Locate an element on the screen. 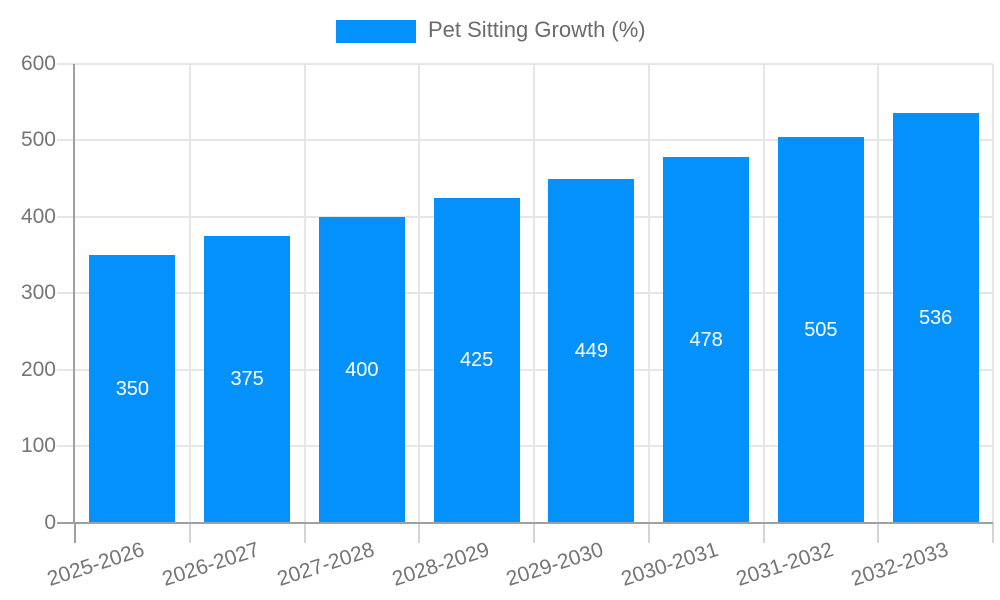 The image size is (1000, 600). legend: Pet Sitting Growth (%) is located at coordinates (500, 25).